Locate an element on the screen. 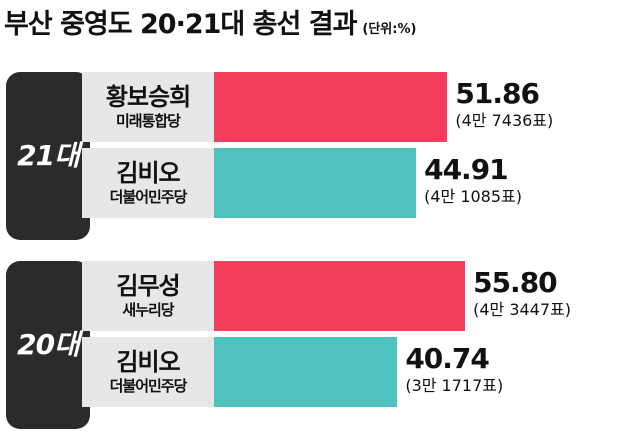  party-name: 새누리당 is located at coordinates (148, 310).